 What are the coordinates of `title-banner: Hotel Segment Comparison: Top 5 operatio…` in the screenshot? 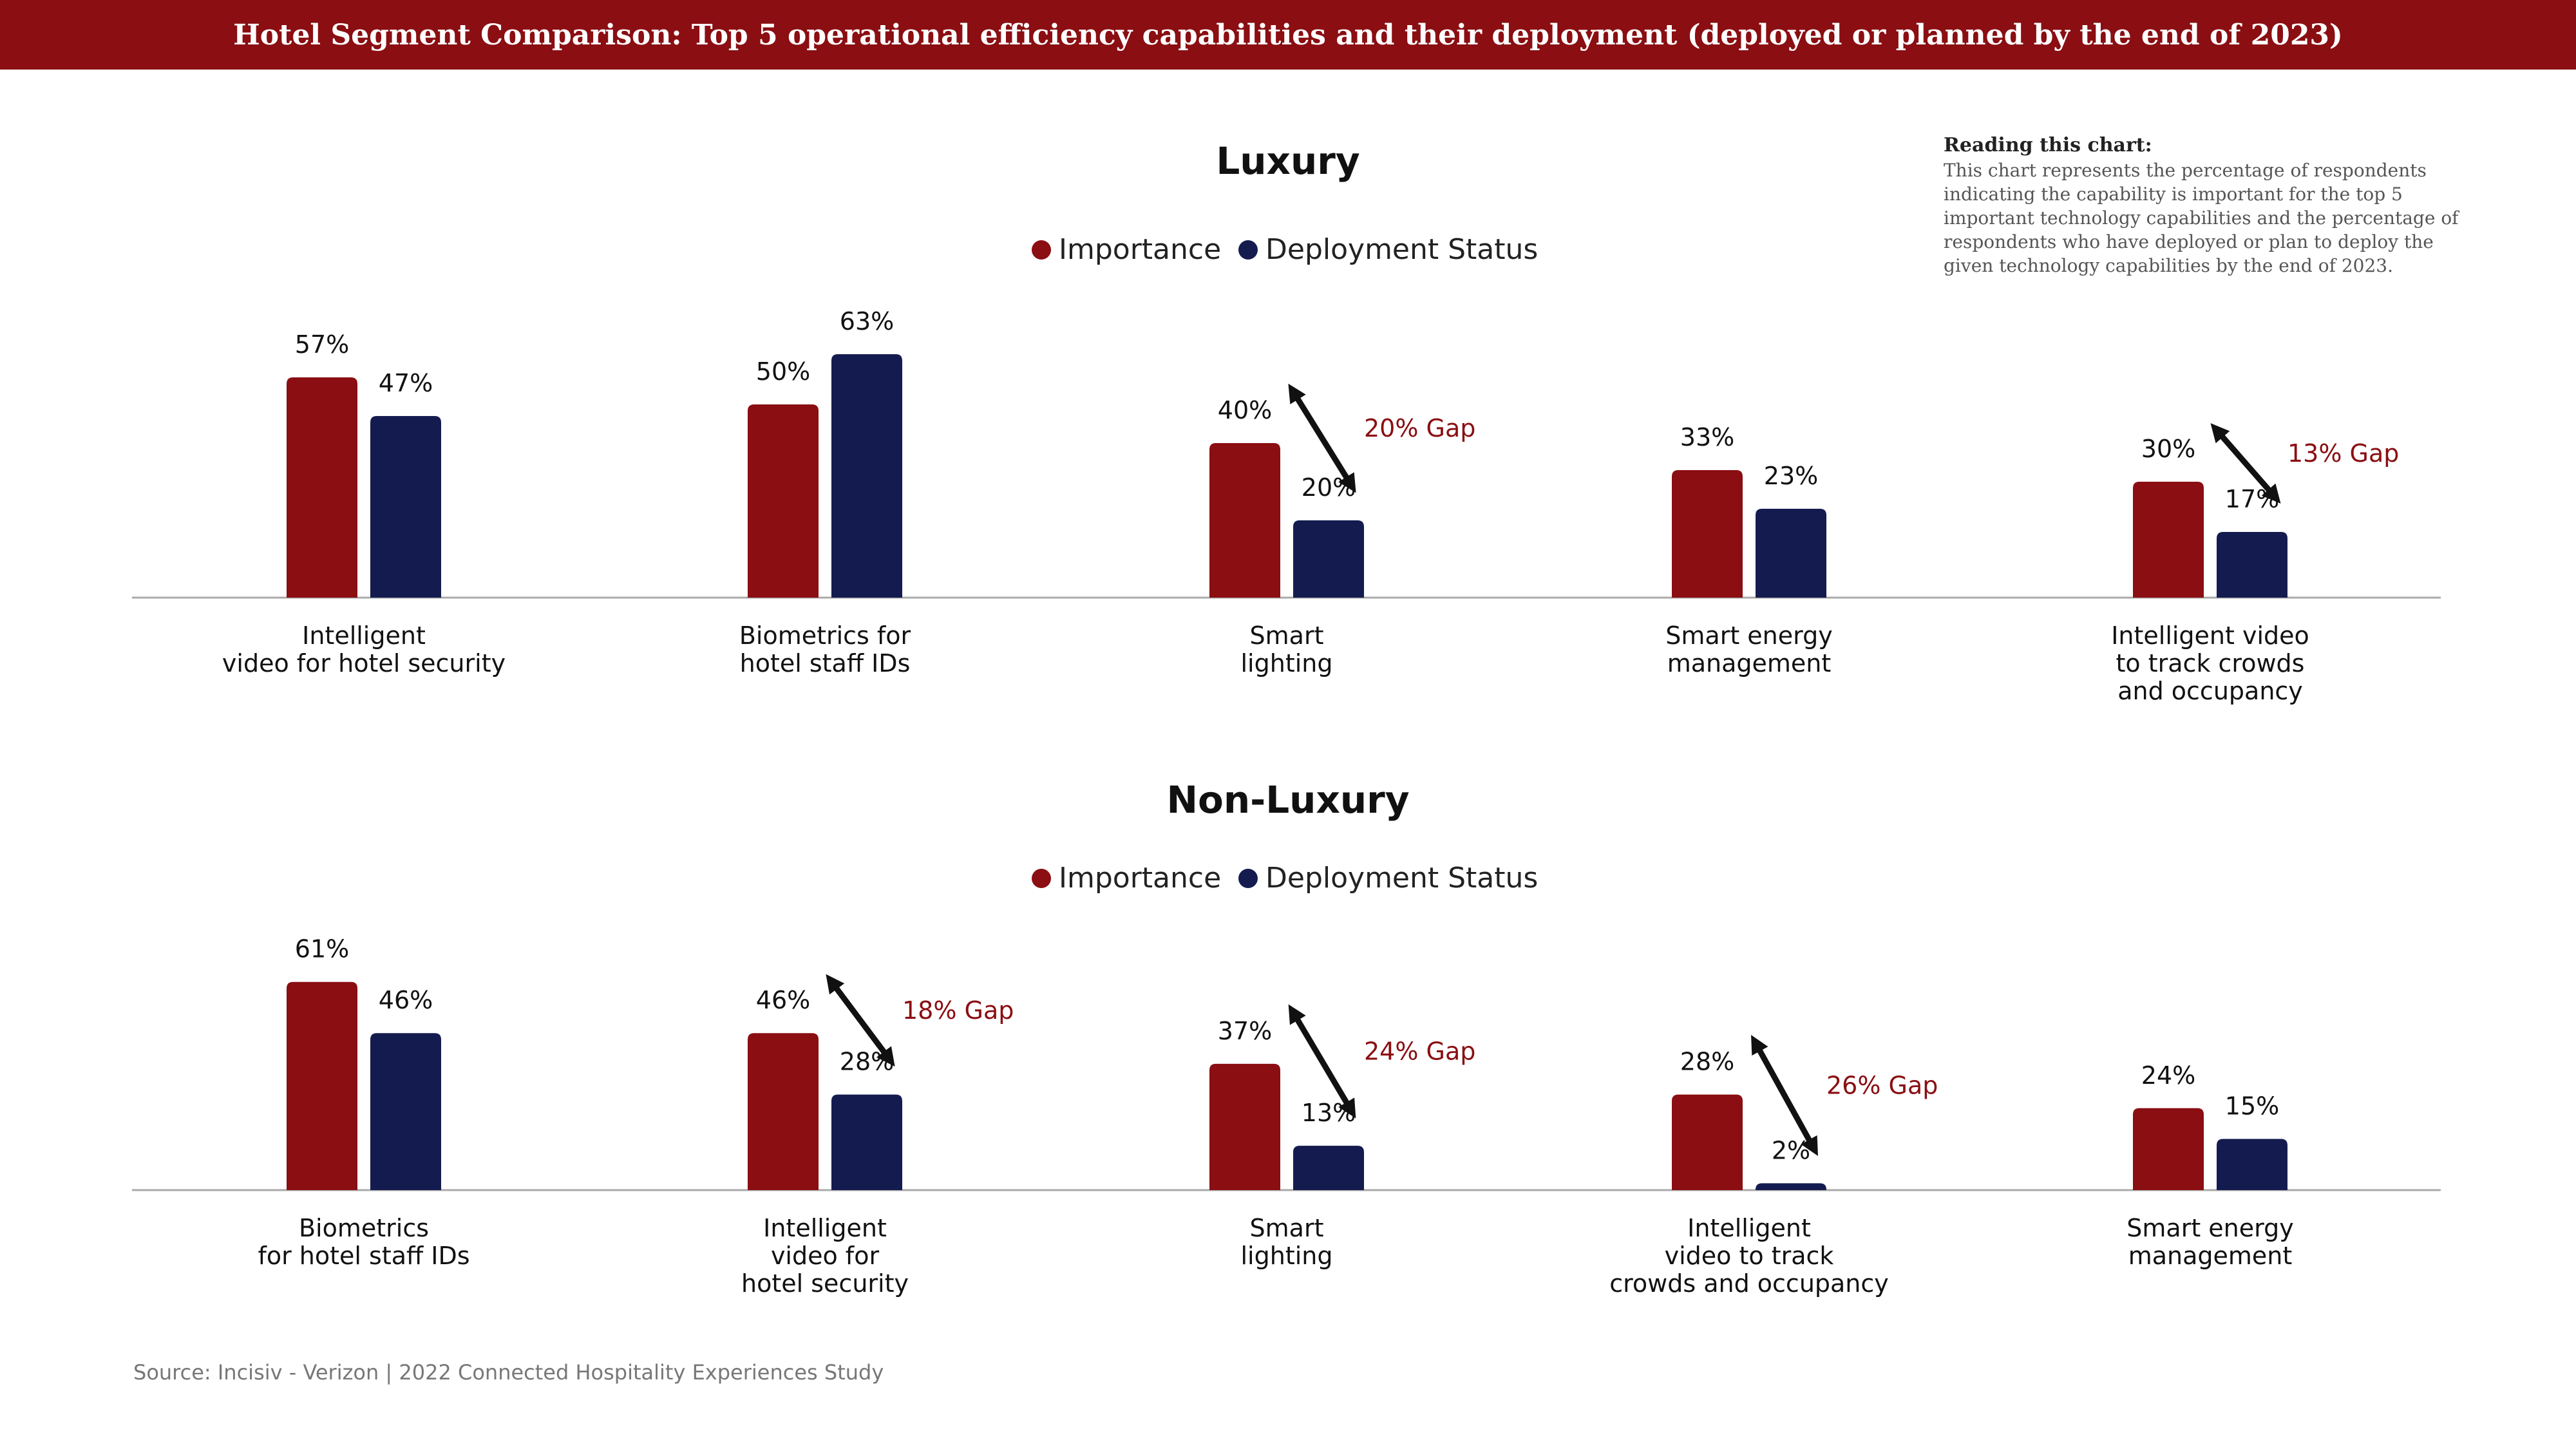 It's located at (1288, 35).